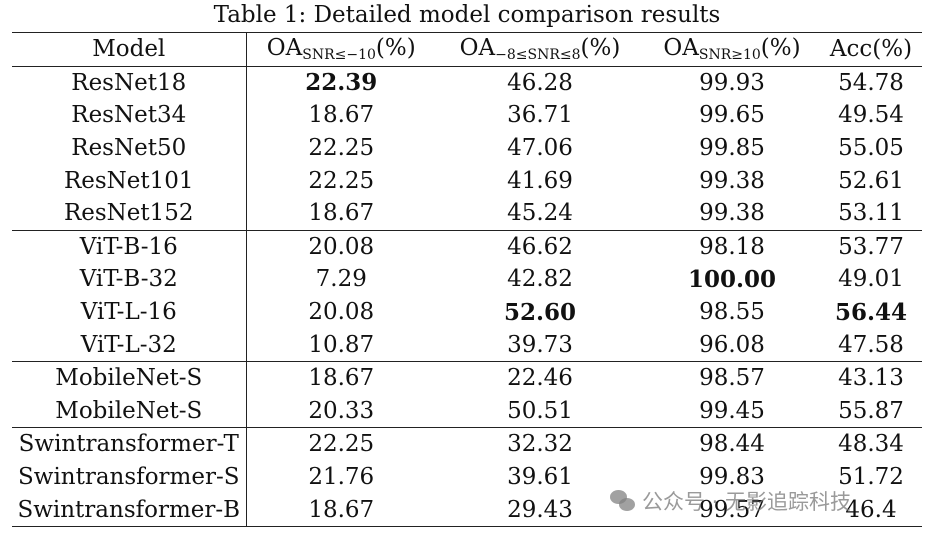 Image resolution: width=934 pixels, height=539 pixels. I want to click on cell-acc: 49.54, so click(871, 115).